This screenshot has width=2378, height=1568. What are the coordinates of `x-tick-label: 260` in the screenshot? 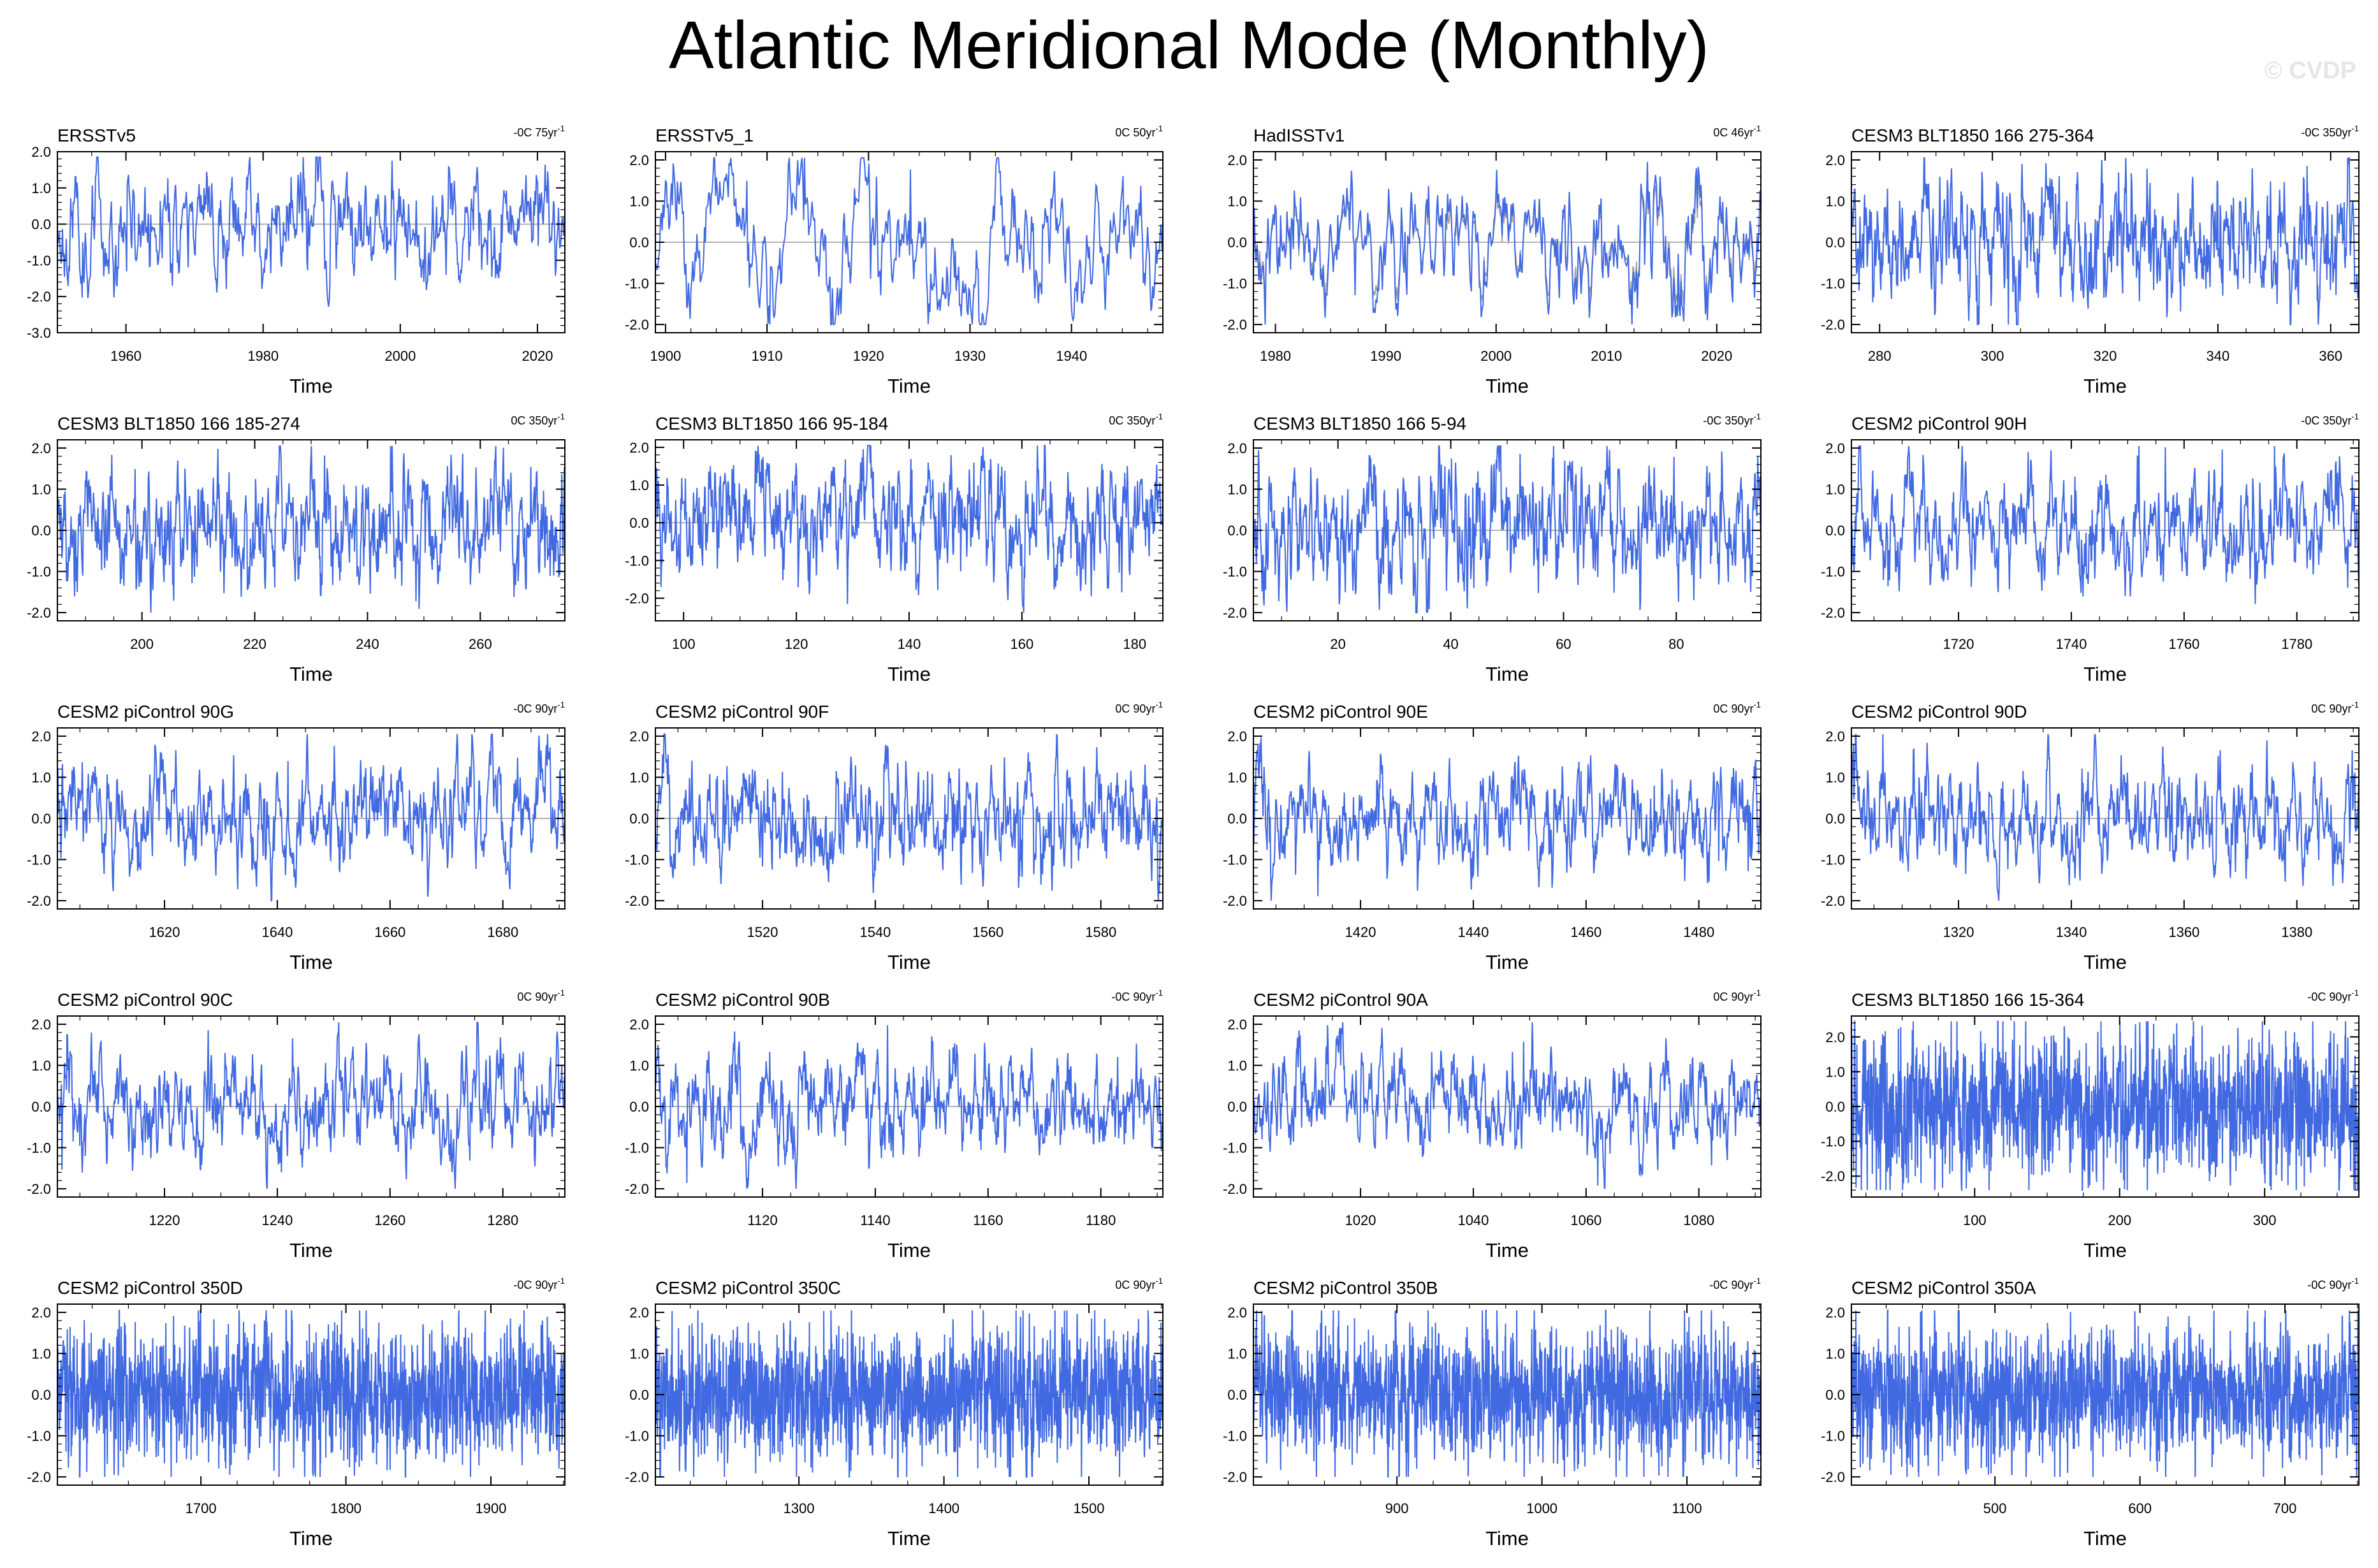 It's located at (480, 644).